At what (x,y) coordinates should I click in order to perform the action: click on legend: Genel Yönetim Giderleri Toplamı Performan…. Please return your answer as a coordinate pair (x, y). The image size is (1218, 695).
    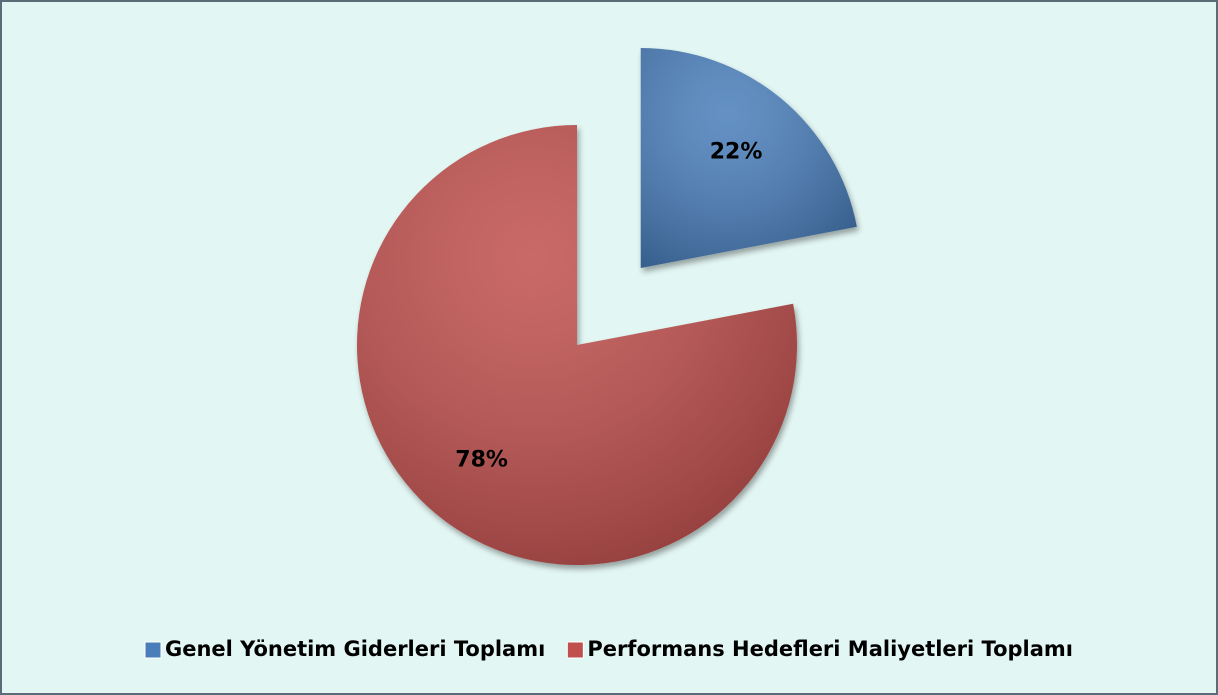
    Looking at the image, I should click on (608, 649).